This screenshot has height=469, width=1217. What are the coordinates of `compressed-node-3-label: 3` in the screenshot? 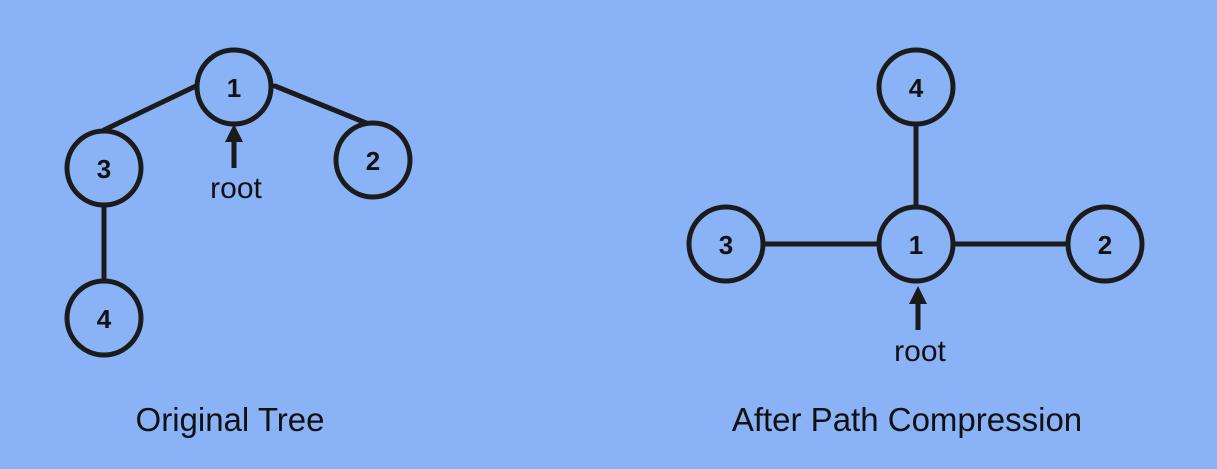 It's located at (726, 245).